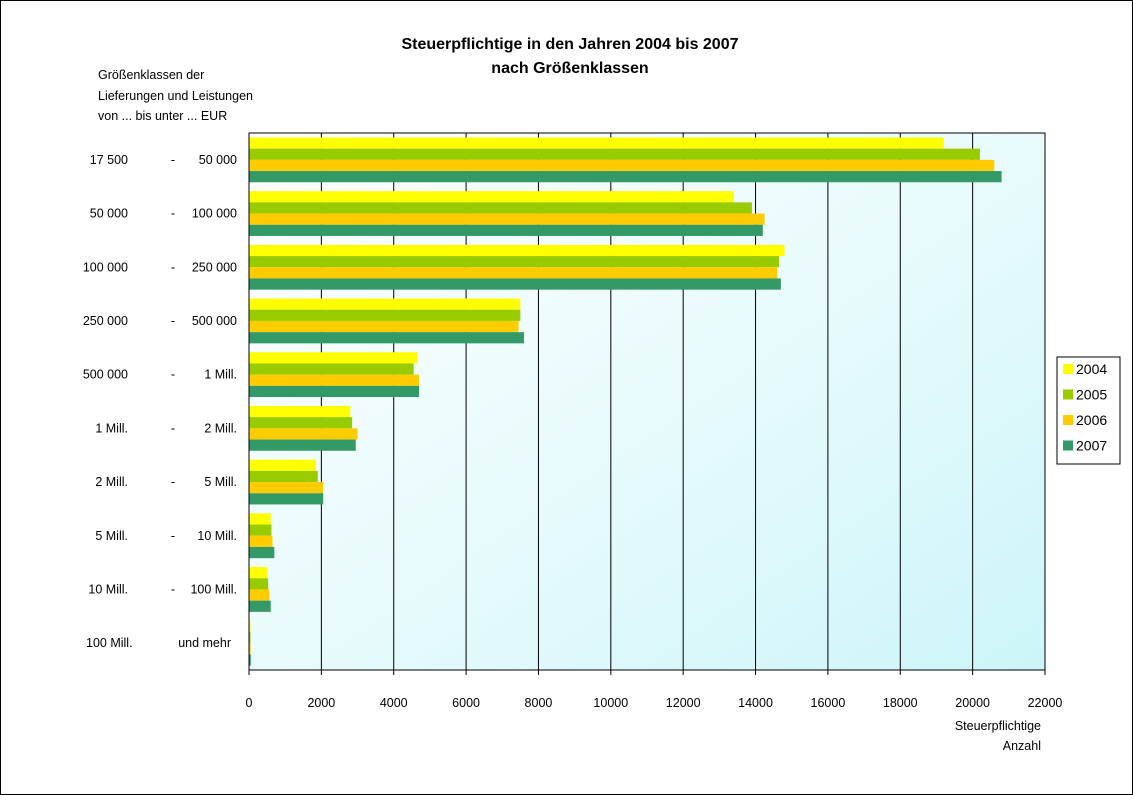 This screenshot has width=1133, height=795. I want to click on value-axis-title-line-1: Steuerpflichtige, so click(998, 726).